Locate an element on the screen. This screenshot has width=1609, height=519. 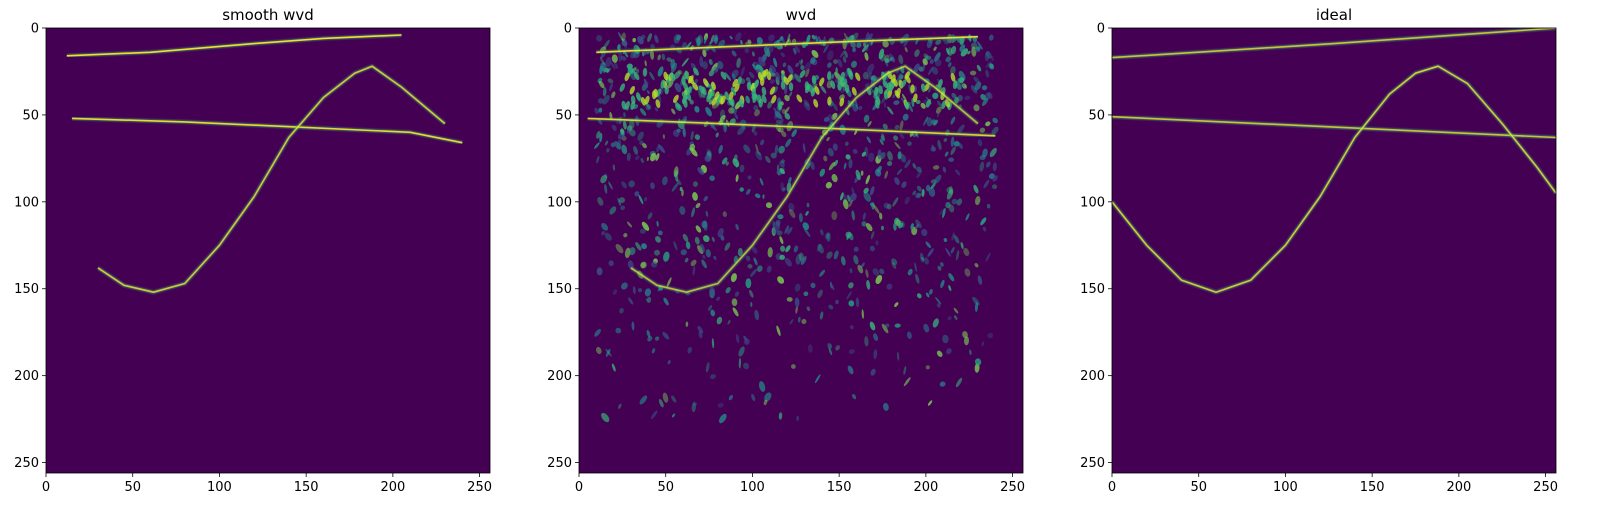
sinusoid-line is located at coordinates (271, 179).